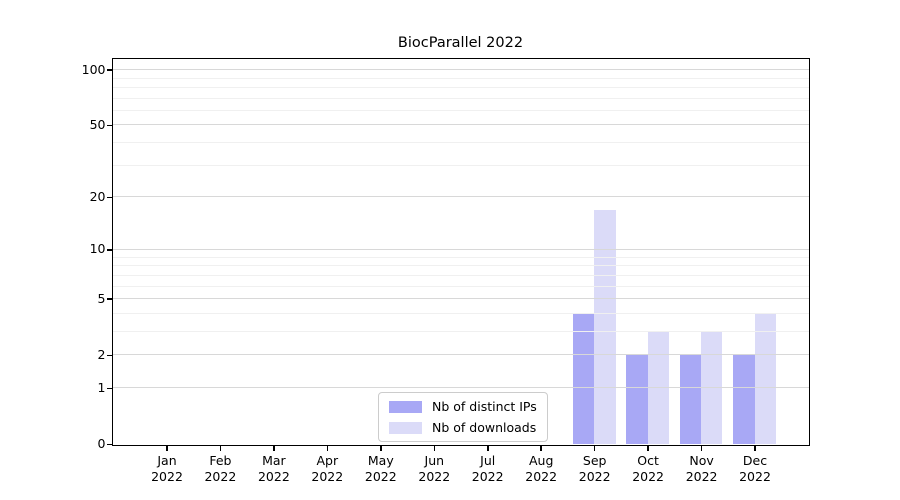 The image size is (900, 500). Describe the element at coordinates (101, 354) in the screenshot. I see `y-tick-label-2: 2` at that location.